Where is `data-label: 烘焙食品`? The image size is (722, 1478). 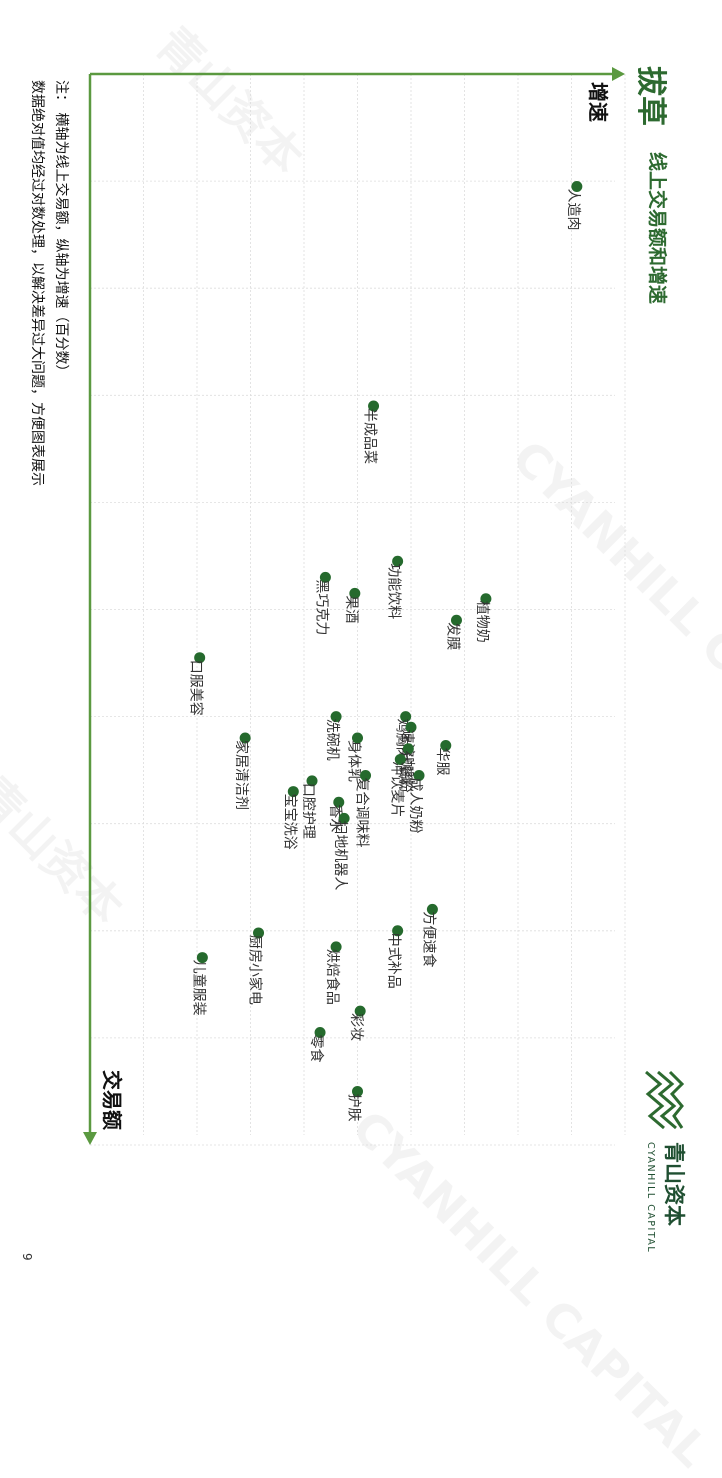
data-label: 烘焙食品 is located at coordinates (332, 977).